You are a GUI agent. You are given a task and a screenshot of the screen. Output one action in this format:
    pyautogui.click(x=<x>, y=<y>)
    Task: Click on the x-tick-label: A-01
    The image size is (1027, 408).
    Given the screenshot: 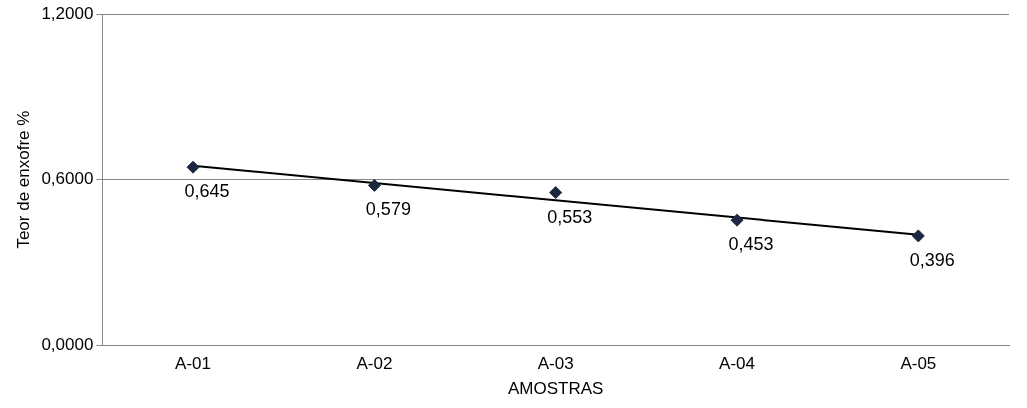 What is the action you would take?
    pyautogui.click(x=193, y=364)
    